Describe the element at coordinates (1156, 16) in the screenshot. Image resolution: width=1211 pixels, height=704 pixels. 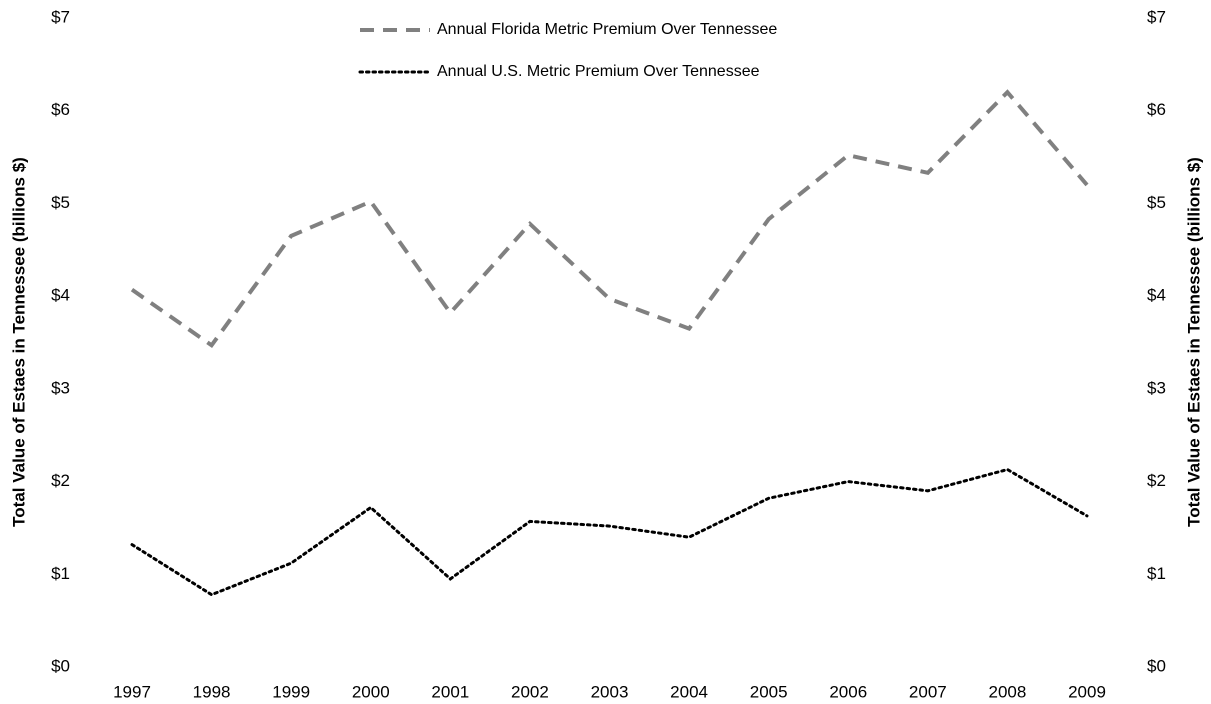
I see `y2-tick-label: $7` at that location.